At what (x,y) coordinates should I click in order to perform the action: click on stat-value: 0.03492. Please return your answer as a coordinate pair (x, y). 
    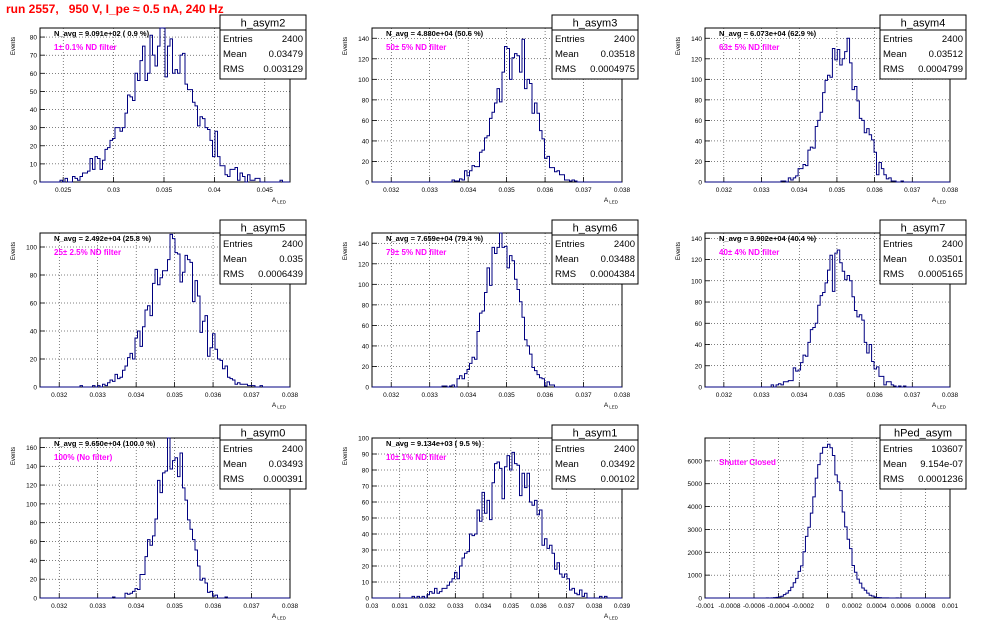
    Looking at the image, I should click on (618, 464).